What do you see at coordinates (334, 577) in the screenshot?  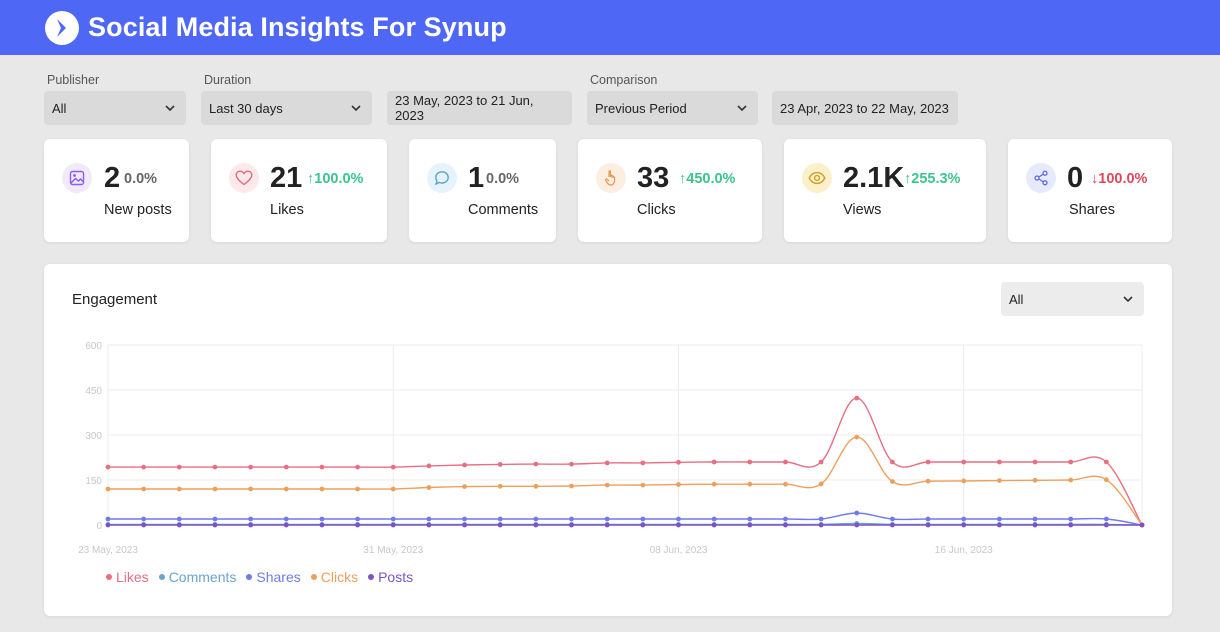 I see `legend-item-clicks: Clicks` at bounding box center [334, 577].